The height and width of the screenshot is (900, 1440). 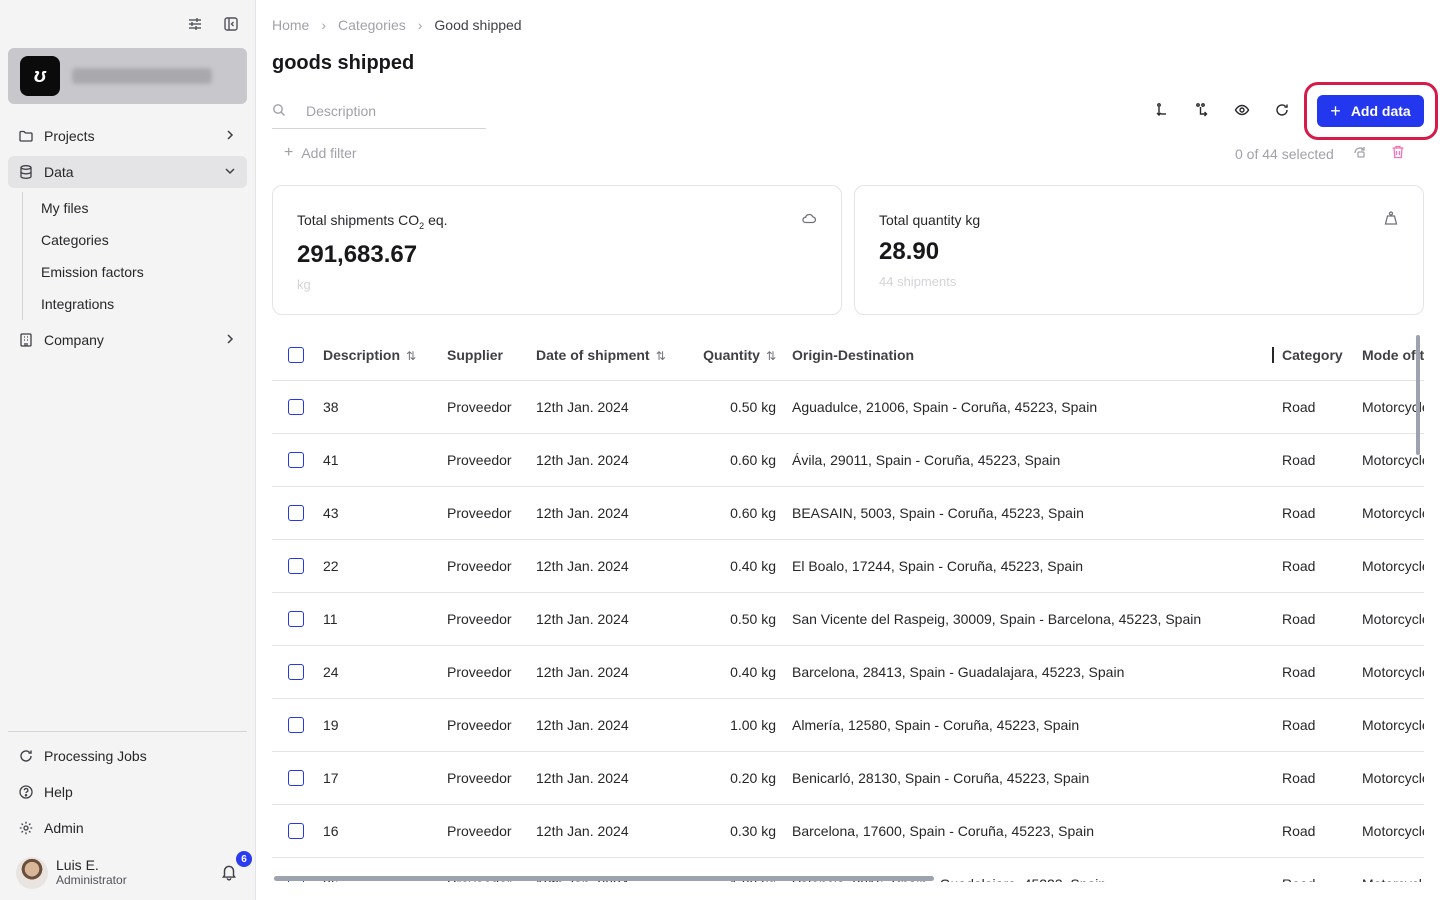 I want to click on column-header-description: Description ⇅, so click(x=385, y=355).